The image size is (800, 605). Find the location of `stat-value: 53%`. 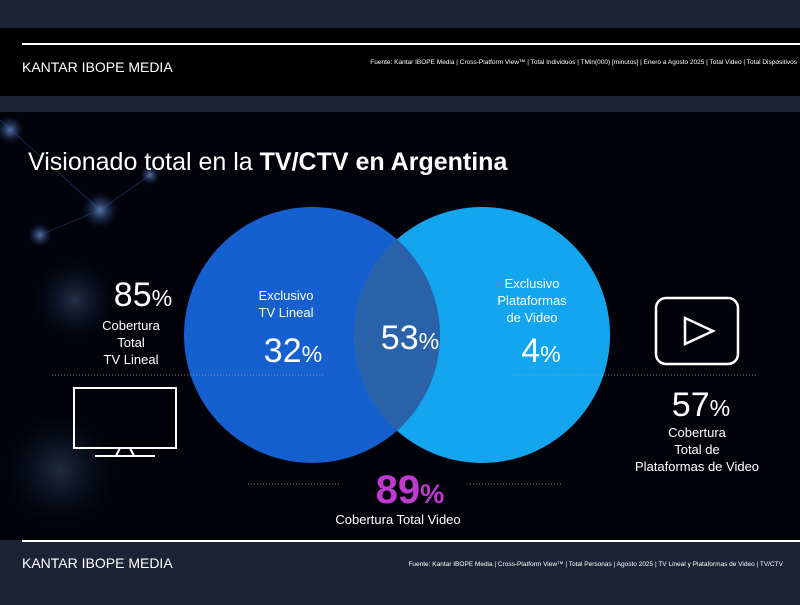

stat-value: 53% is located at coordinates (410, 338).